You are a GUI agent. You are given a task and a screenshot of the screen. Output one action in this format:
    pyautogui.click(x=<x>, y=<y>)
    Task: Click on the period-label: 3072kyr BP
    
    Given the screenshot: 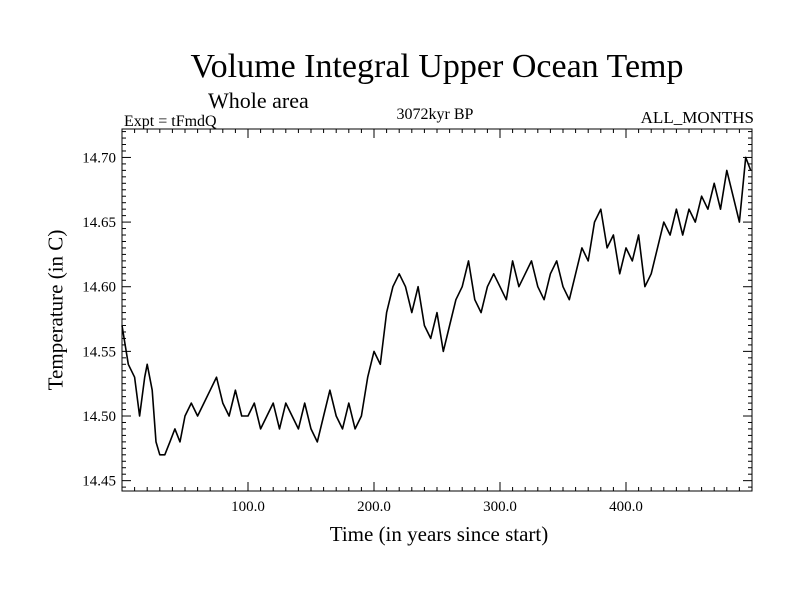 What is the action you would take?
    pyautogui.click(x=435, y=114)
    